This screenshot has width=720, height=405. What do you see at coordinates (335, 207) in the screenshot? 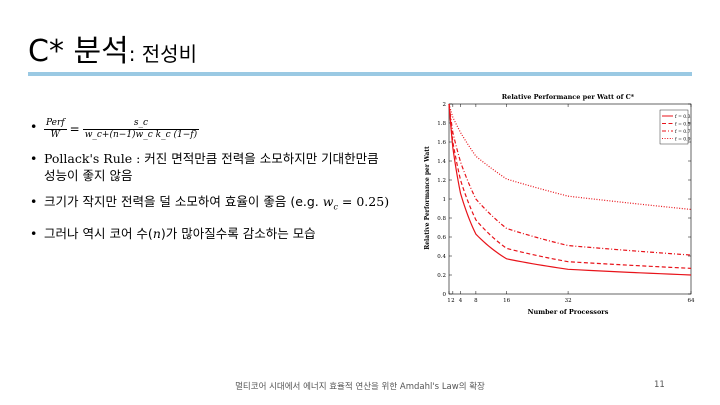
I see `bullet-small-core-sub: c` at bounding box center [335, 207].